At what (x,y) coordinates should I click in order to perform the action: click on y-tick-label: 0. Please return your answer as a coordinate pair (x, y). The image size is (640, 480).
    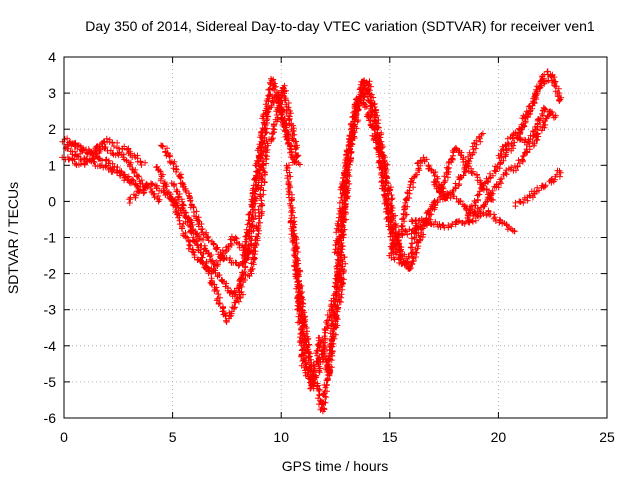
    Looking at the image, I should click on (52, 201).